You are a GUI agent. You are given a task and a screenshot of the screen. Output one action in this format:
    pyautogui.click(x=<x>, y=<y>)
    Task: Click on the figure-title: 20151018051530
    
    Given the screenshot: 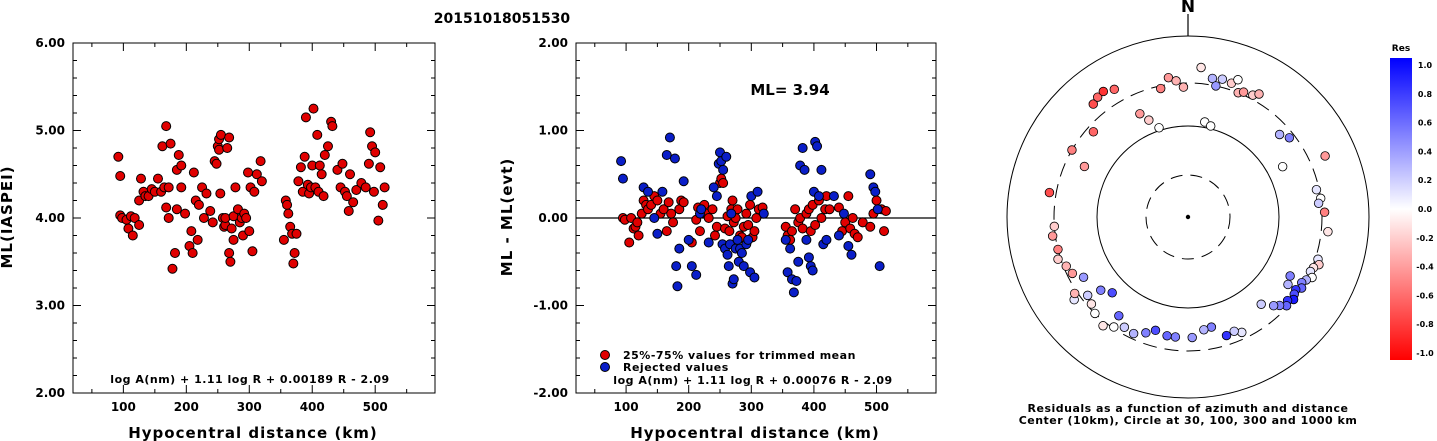 What is the action you would take?
    pyautogui.click(x=502, y=19)
    